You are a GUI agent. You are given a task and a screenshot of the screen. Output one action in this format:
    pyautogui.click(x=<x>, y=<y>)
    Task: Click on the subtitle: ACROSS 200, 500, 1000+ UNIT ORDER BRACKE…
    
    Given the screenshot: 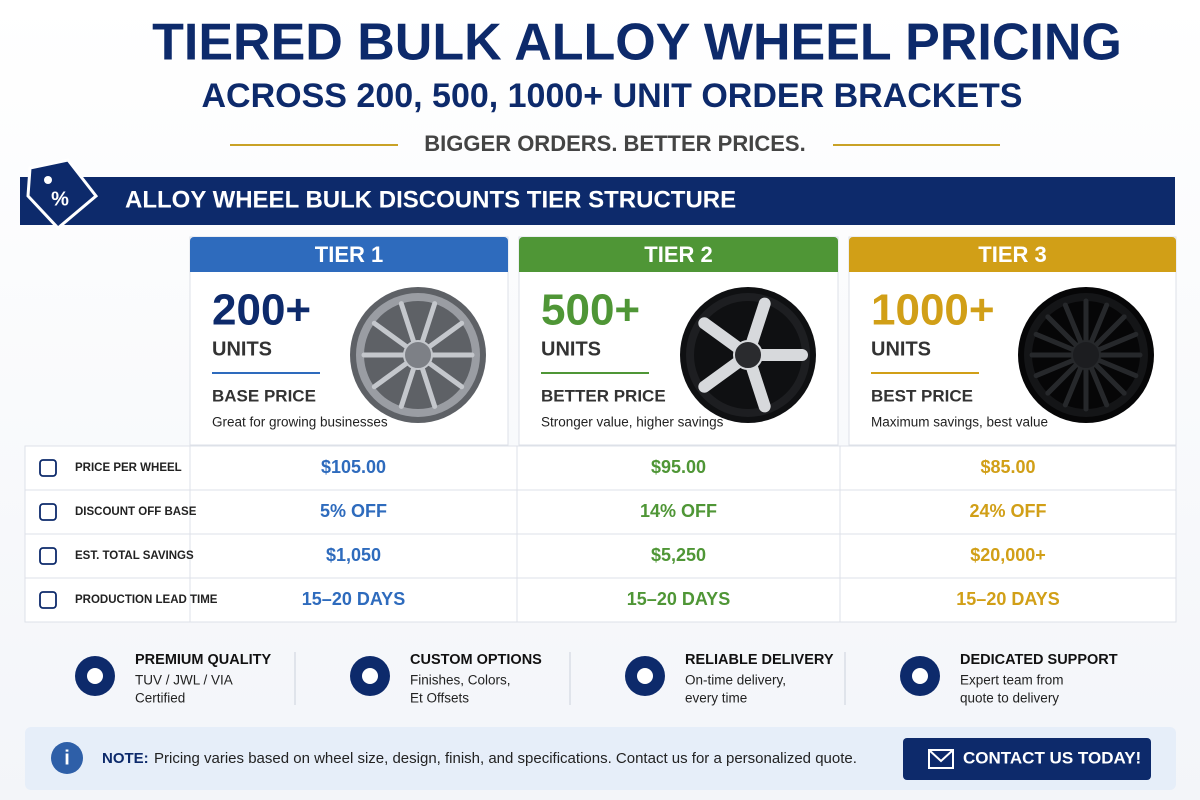 What is the action you would take?
    pyautogui.click(x=612, y=96)
    